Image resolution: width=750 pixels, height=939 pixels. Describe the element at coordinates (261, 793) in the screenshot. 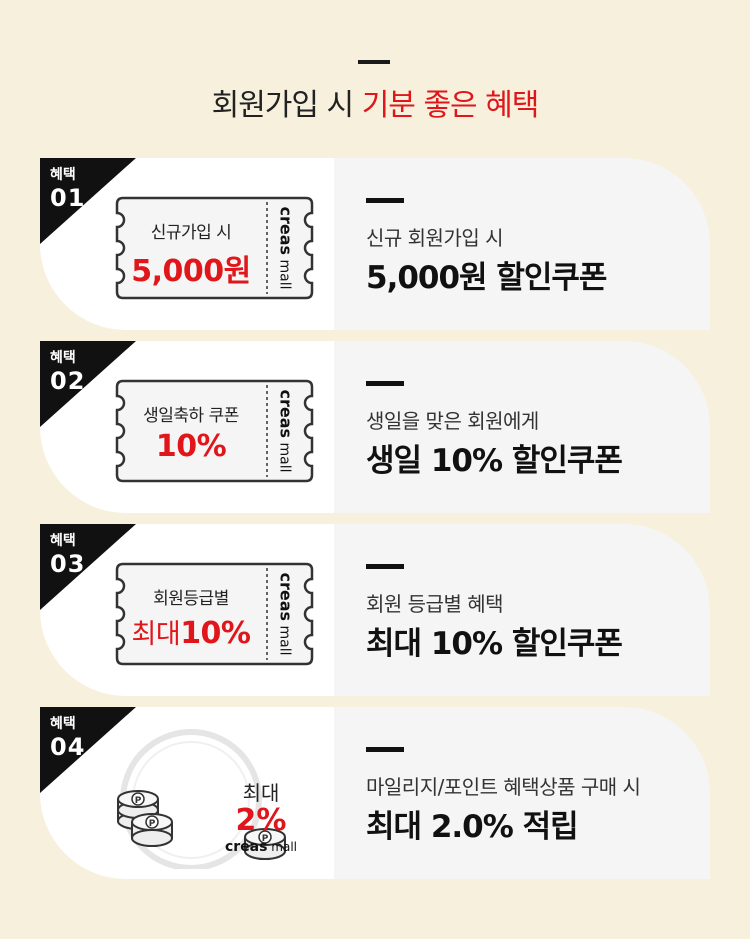

I see `coupon-condition: 최대` at that location.